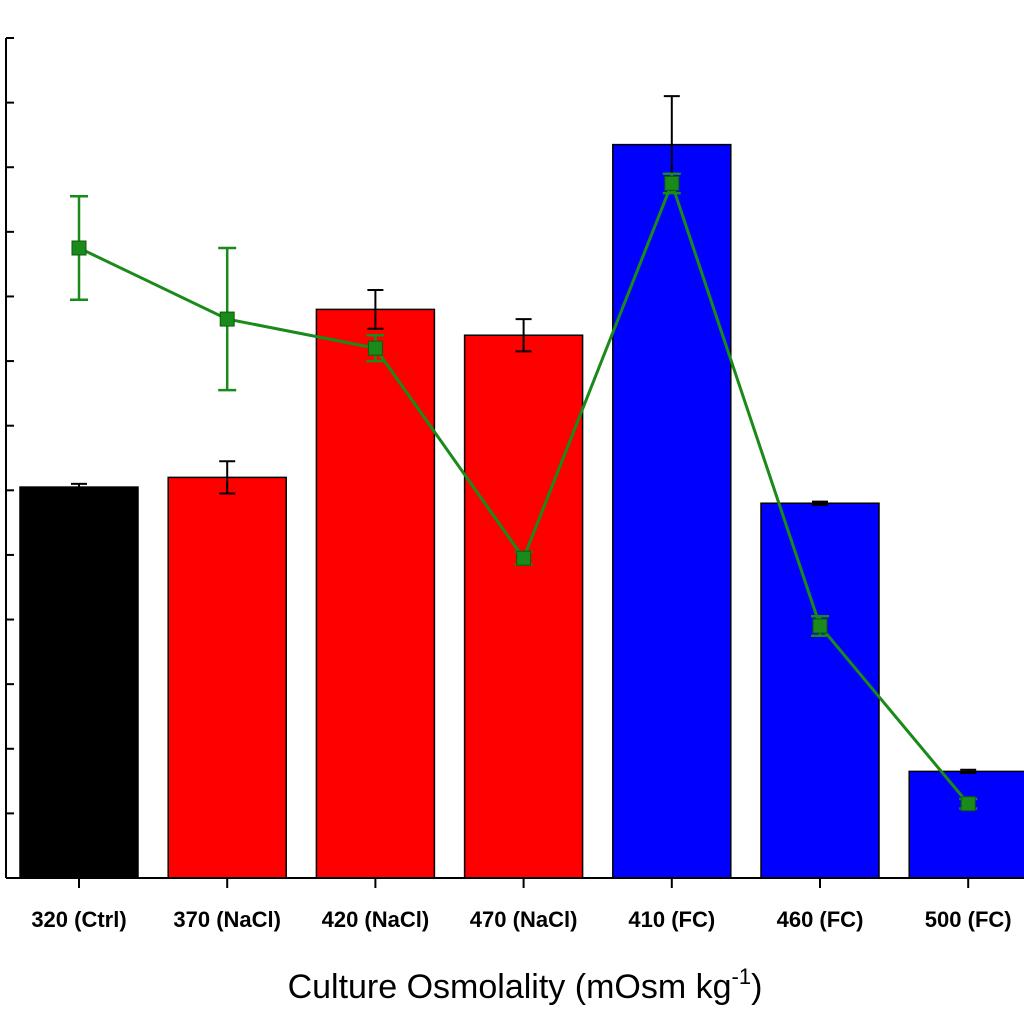 Image resolution: width=1024 pixels, height=1029 pixels. What do you see at coordinates (756, 987) in the screenshot?
I see `x-axis-title-suffix: )` at bounding box center [756, 987].